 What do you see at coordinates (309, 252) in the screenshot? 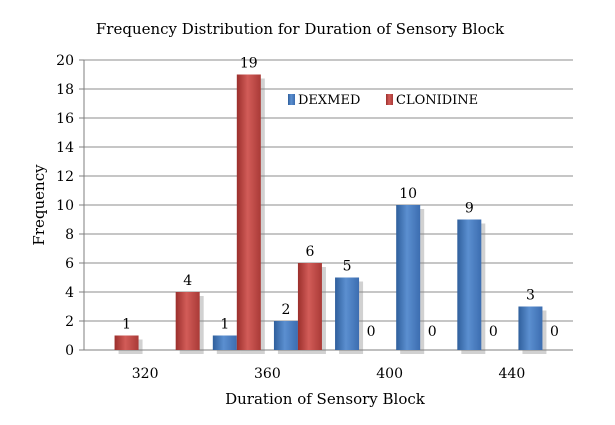
I see `clonidine-data-label: 6` at bounding box center [309, 252].